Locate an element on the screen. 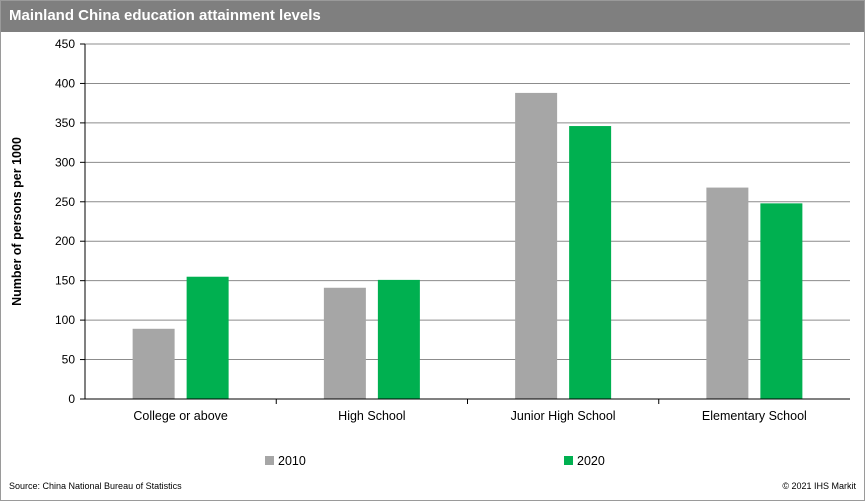 The image size is (865, 501). legend-label-2010: 2010 is located at coordinates (292, 461).